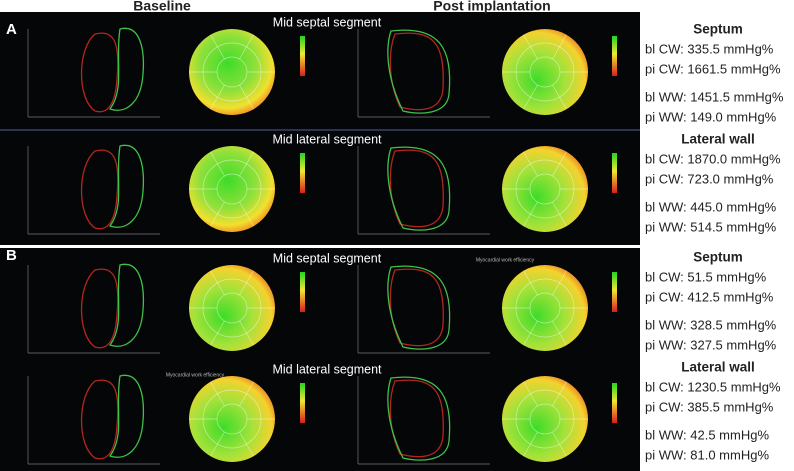  Describe the element at coordinates (707, 434) in the screenshot. I see `stat-line: bl WW: 42.5 mmHg%` at that location.